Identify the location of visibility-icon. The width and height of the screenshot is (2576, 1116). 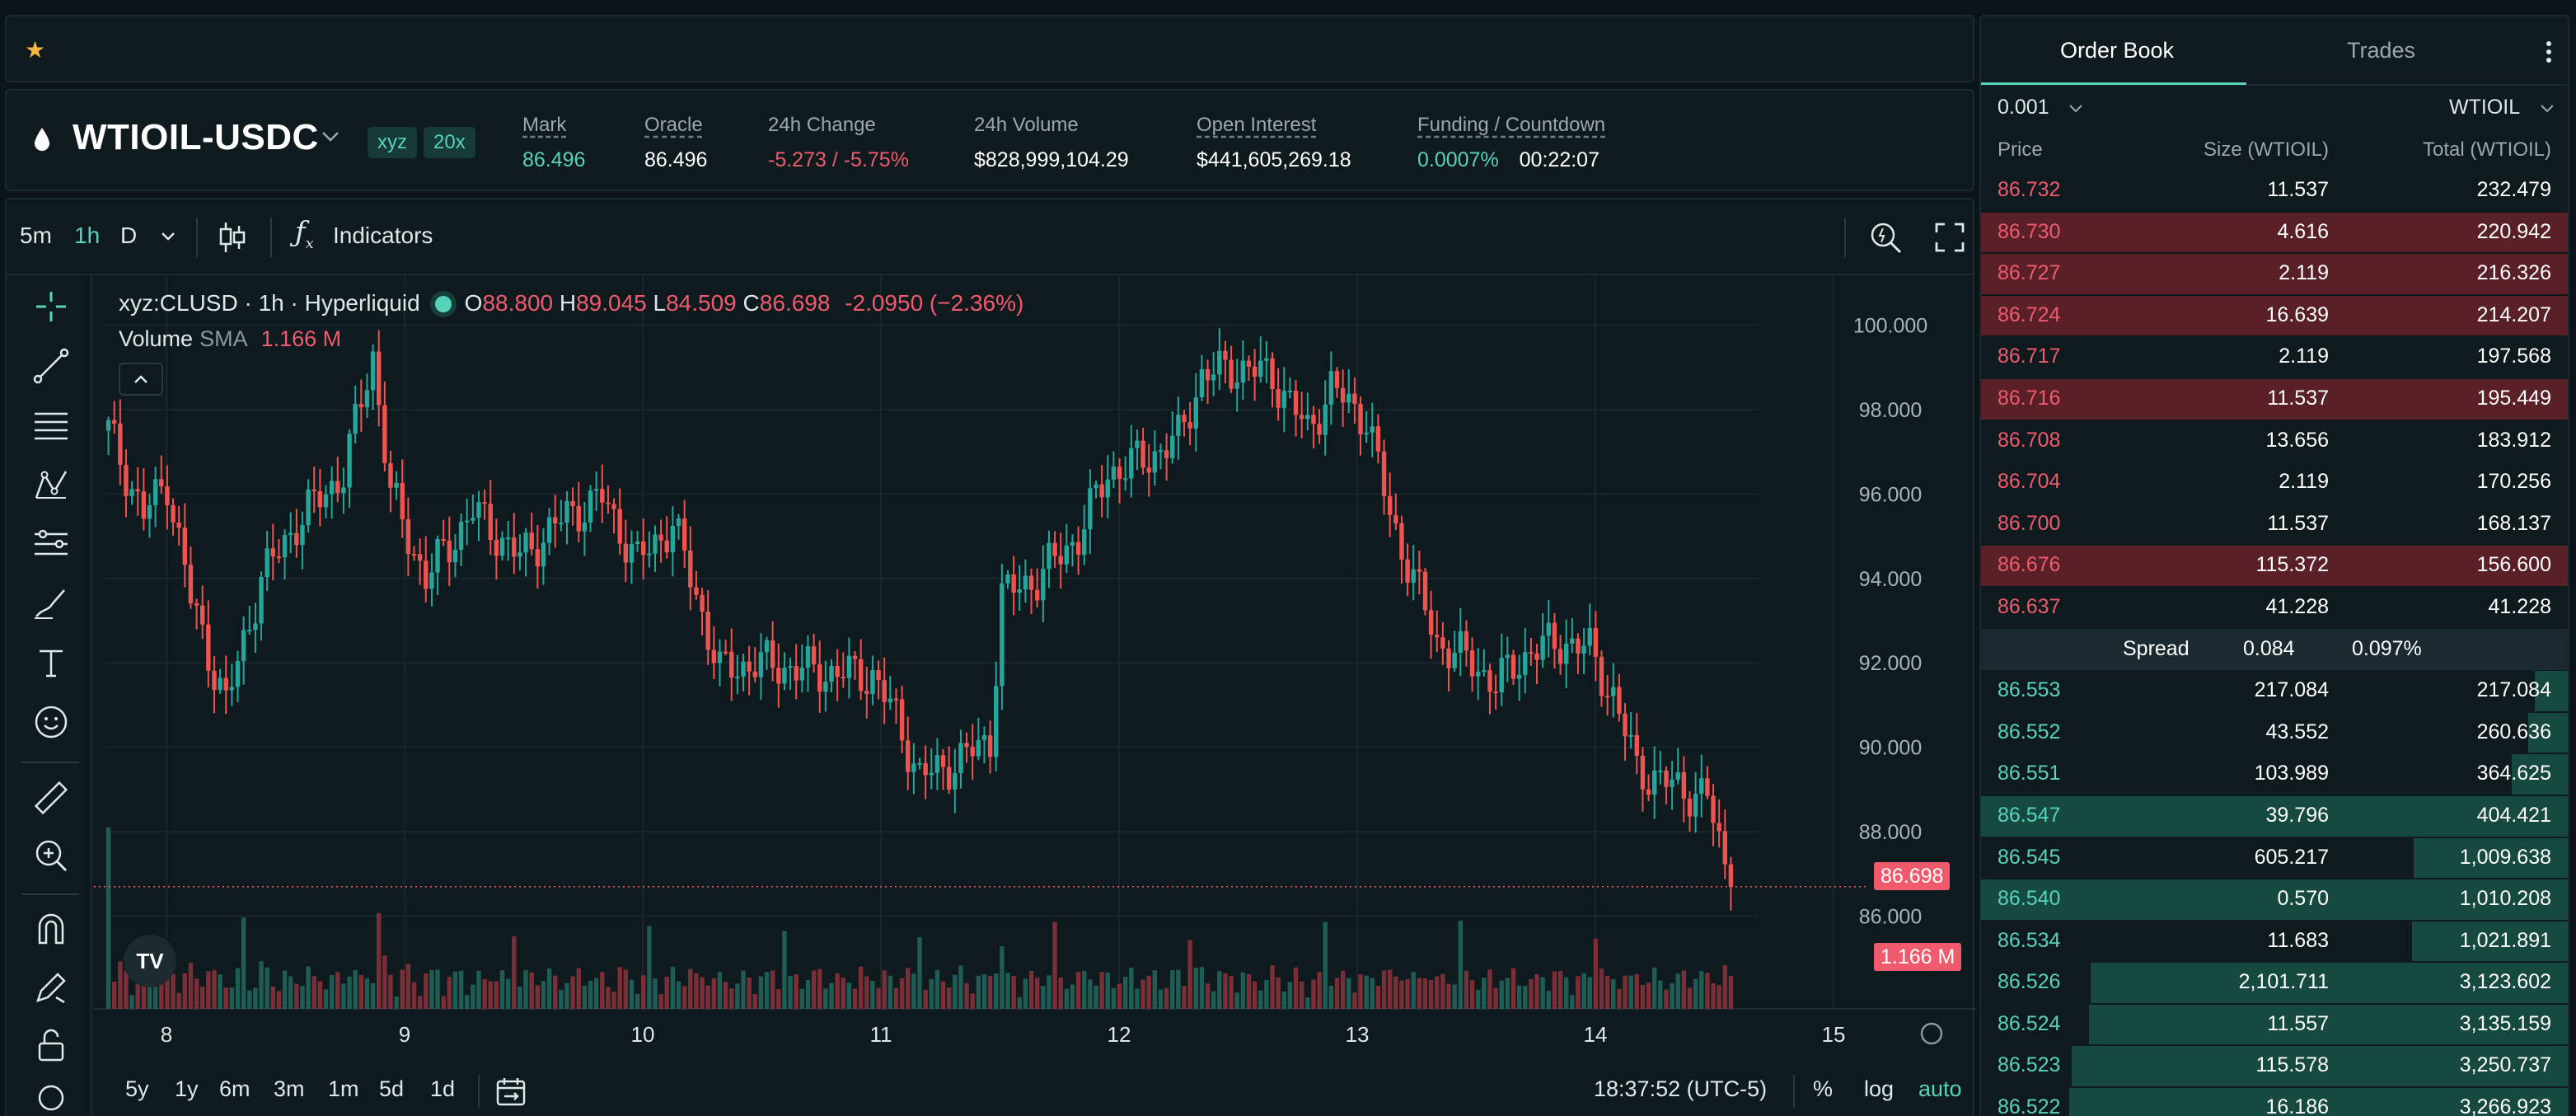
(51, 1094).